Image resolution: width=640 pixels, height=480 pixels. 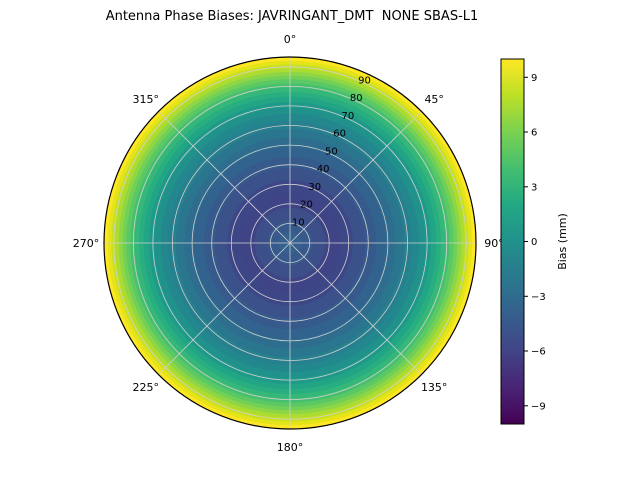 What do you see at coordinates (538, 406) in the screenshot?
I see `colorbar-tick-label: −9` at bounding box center [538, 406].